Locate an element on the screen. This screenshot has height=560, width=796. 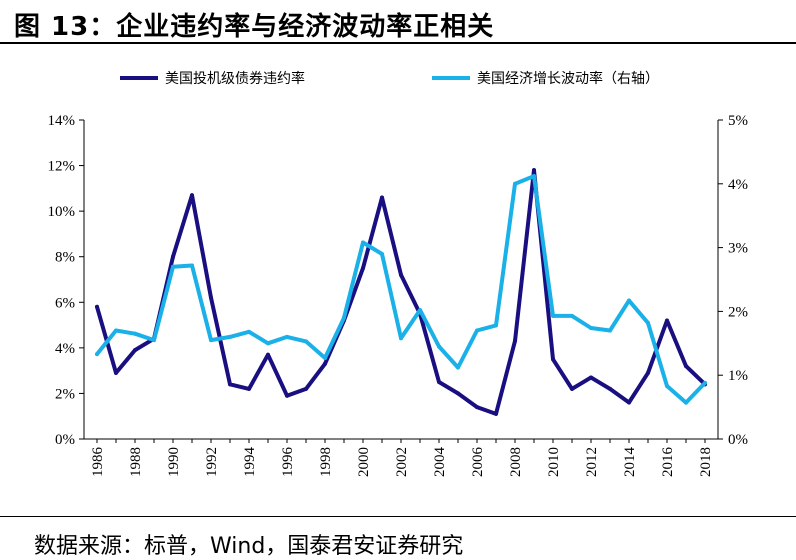
x-tick-label: 1990 is located at coordinates (174, 462).